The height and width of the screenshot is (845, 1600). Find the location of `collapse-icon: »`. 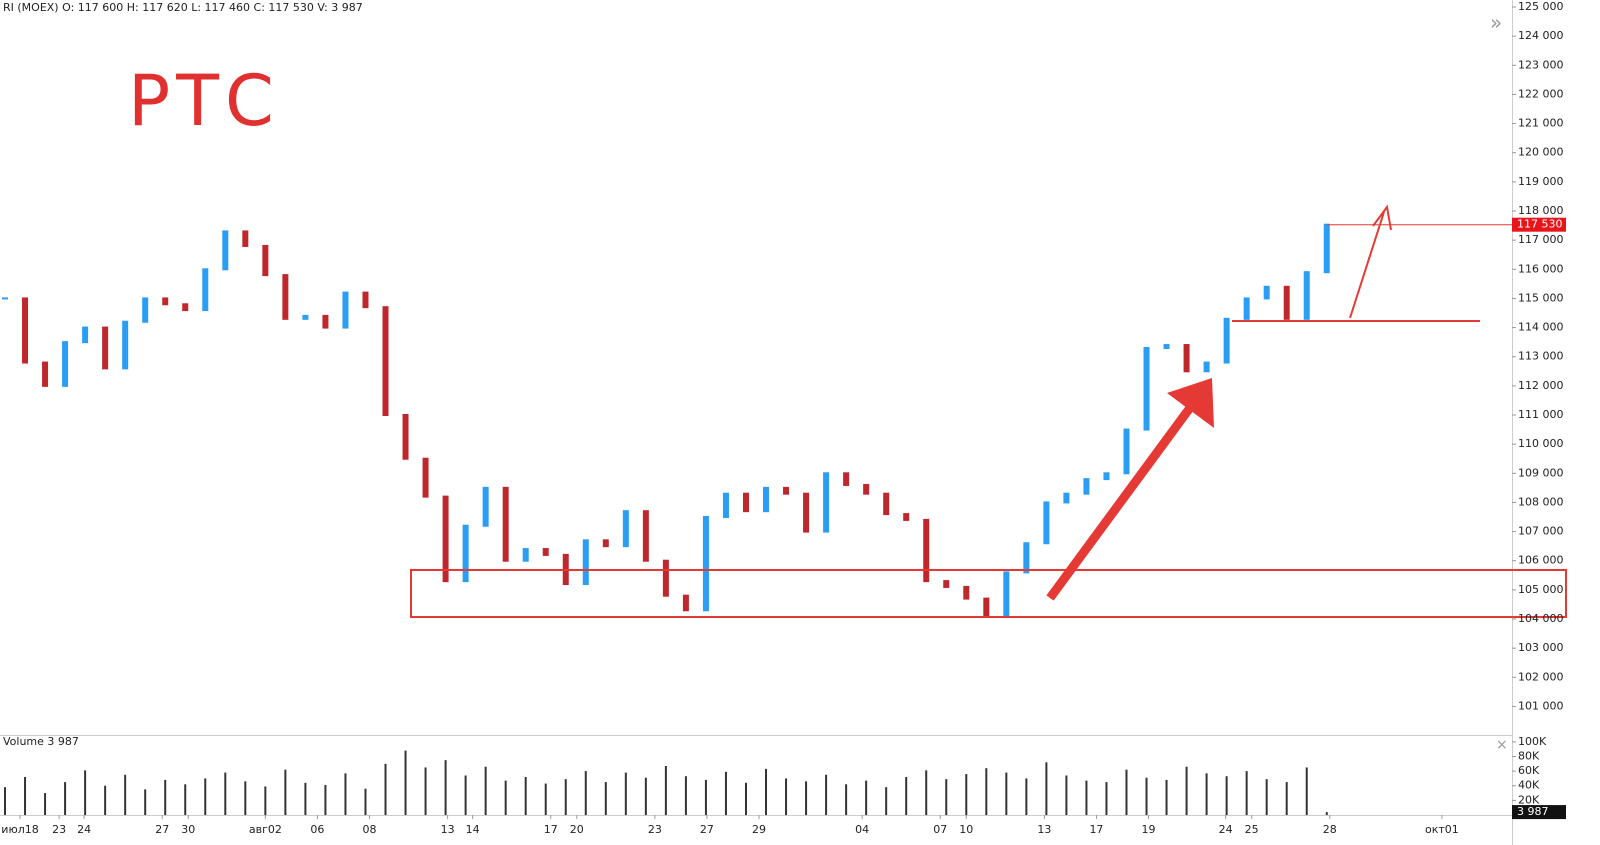

collapse-icon: » is located at coordinates (1496, 23).